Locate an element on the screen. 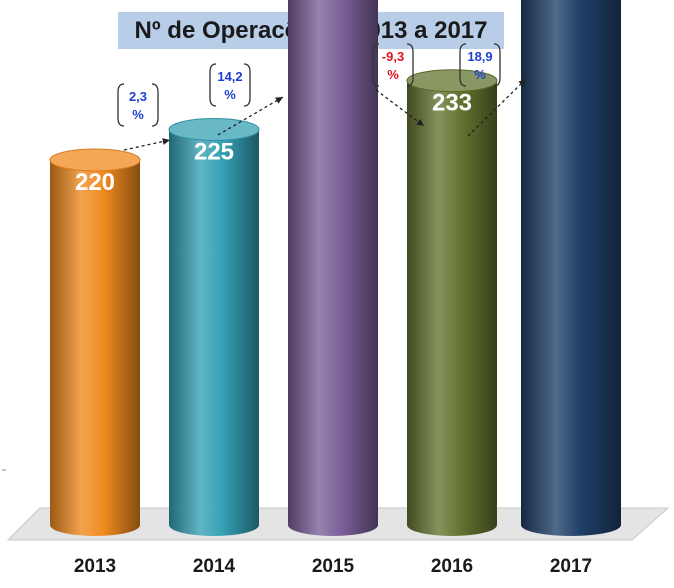  x-tick-label: 2014 is located at coordinates (214, 566).